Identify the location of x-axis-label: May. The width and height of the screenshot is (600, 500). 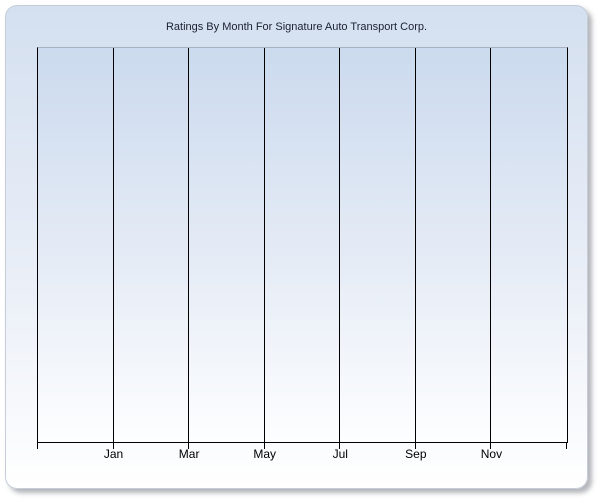
(265, 454).